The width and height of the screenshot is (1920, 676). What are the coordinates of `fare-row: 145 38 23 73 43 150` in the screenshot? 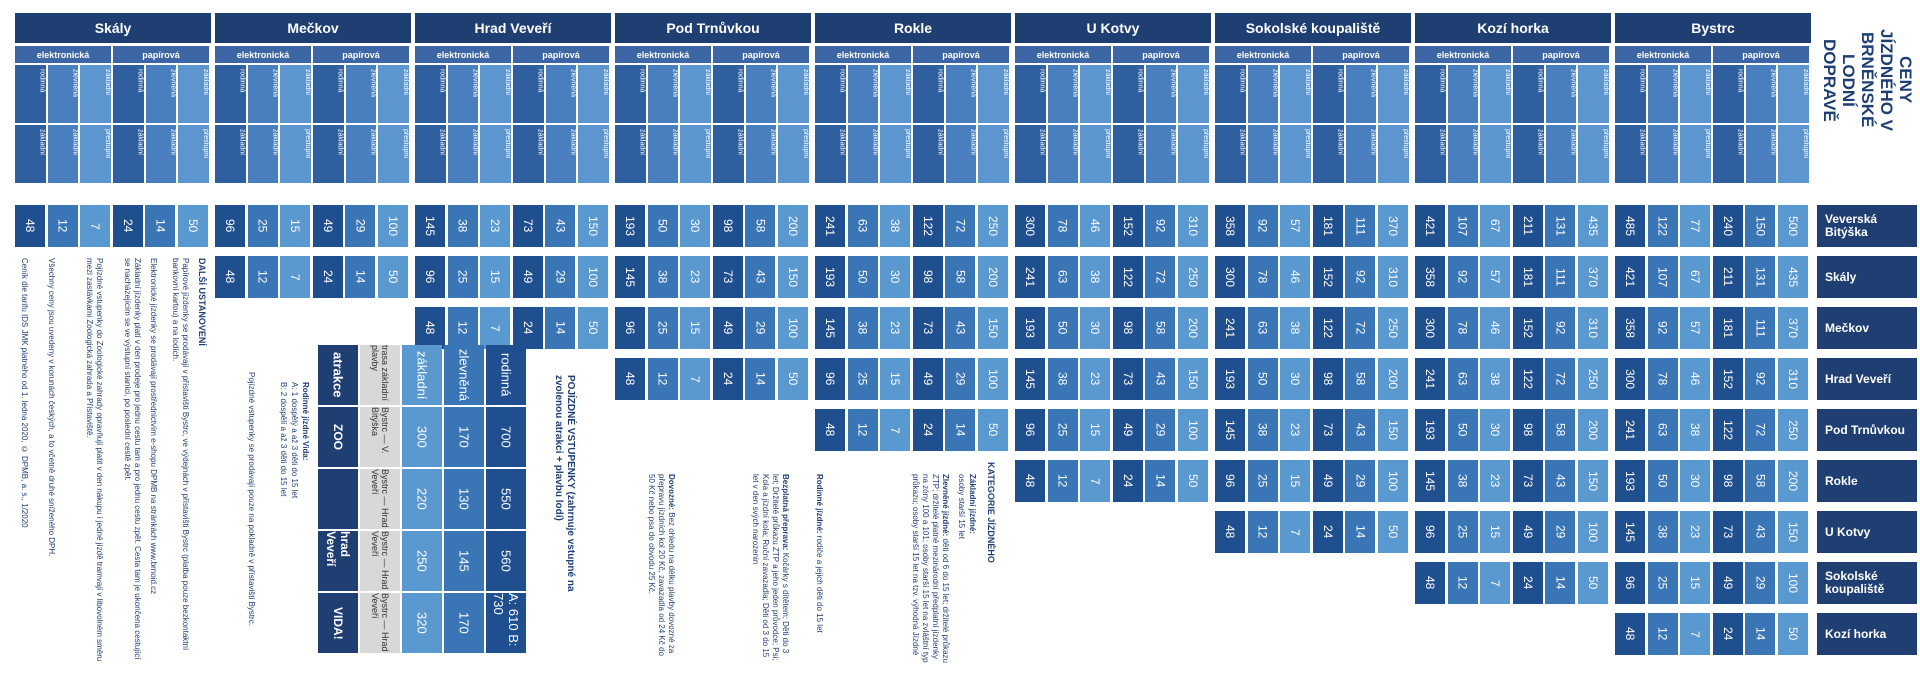 It's located at (1313, 430).